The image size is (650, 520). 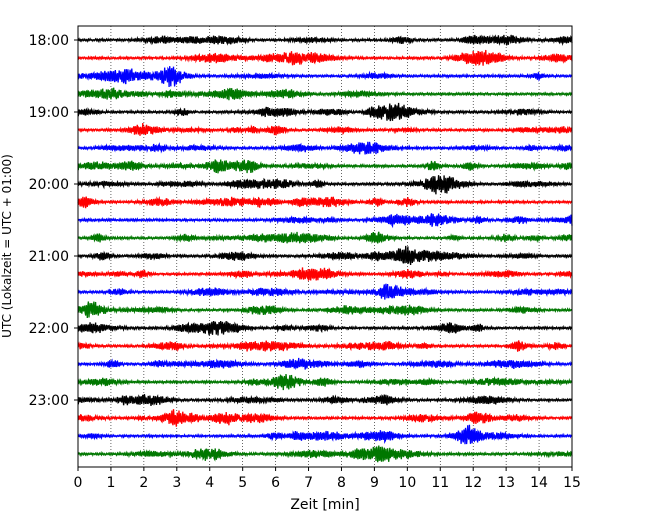 What do you see at coordinates (49, 113) in the screenshot?
I see `y-tick-label: 19:00` at bounding box center [49, 113].